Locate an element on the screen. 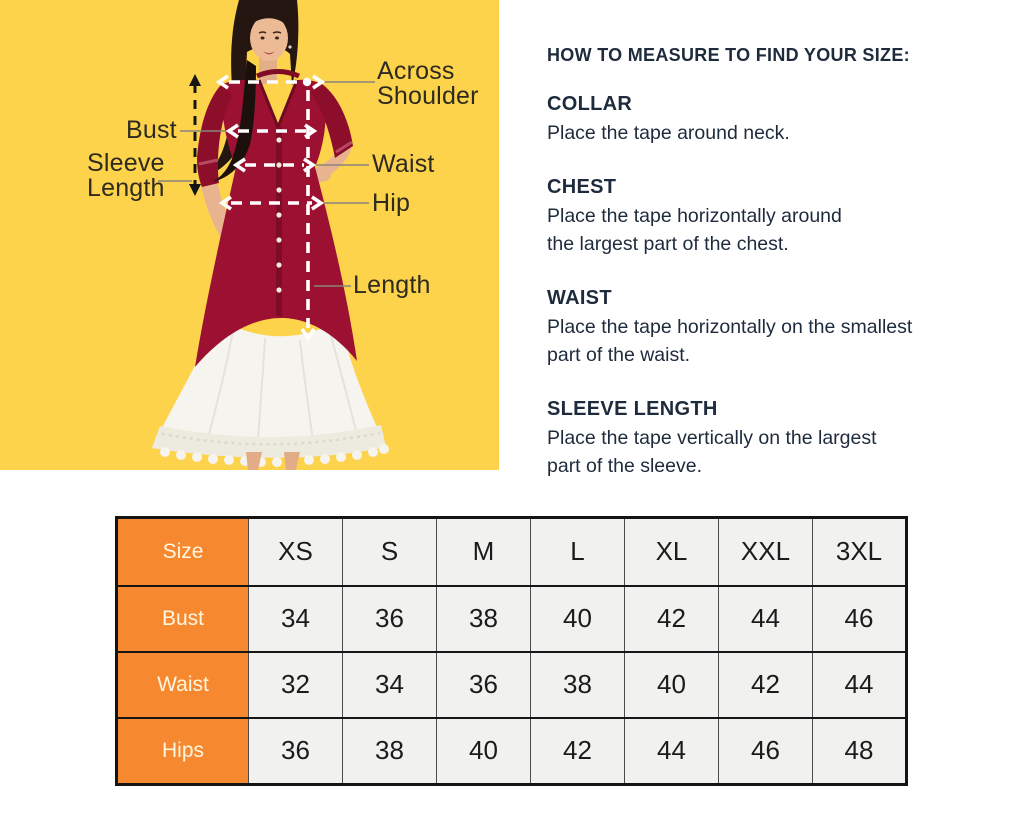 The height and width of the screenshot is (820, 1024). shoulder-arrowhead-left is located at coordinates (222, 82).